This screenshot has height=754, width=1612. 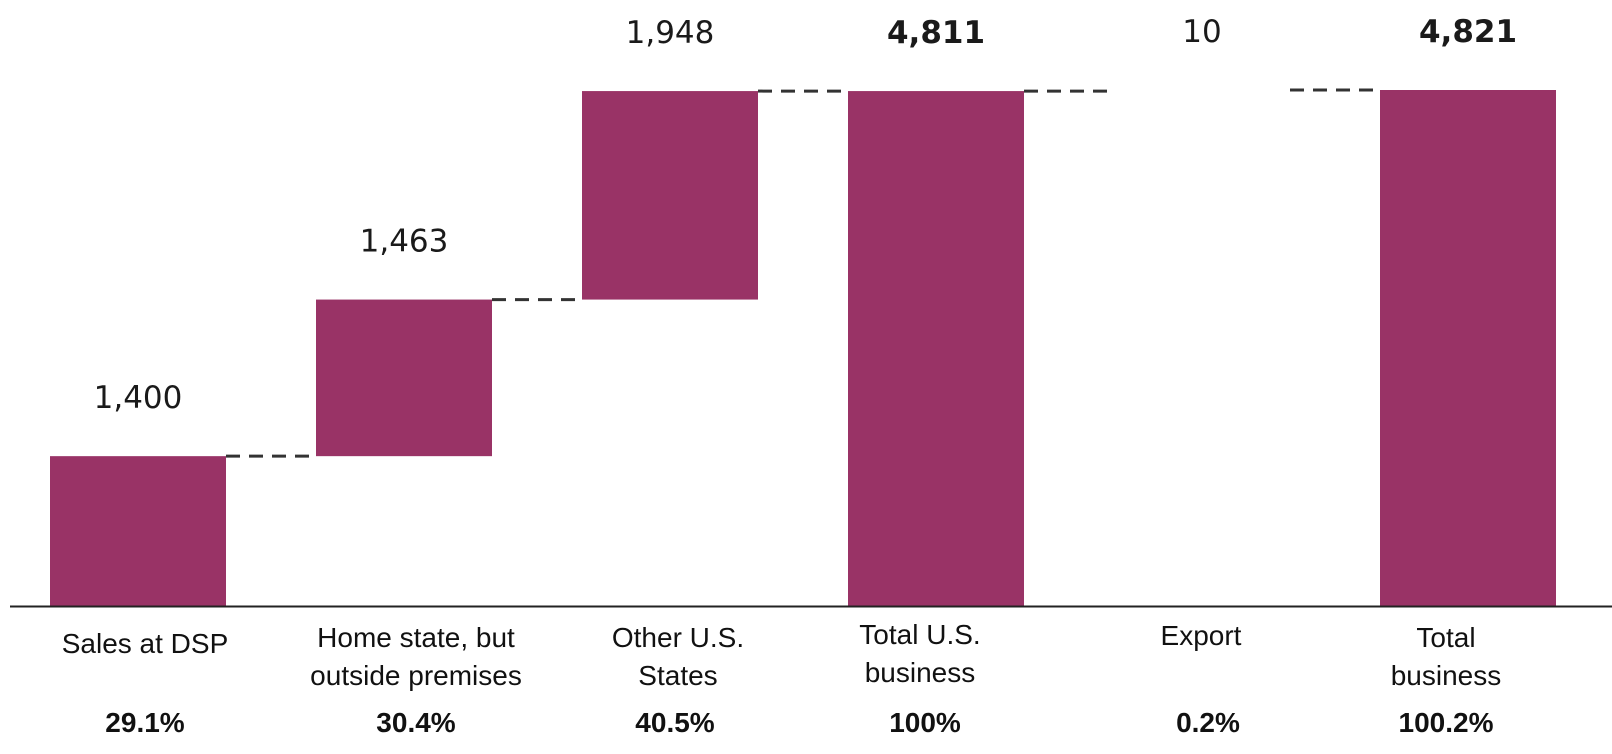 I want to click on percent-label-3: 40.5%, so click(x=674, y=722).